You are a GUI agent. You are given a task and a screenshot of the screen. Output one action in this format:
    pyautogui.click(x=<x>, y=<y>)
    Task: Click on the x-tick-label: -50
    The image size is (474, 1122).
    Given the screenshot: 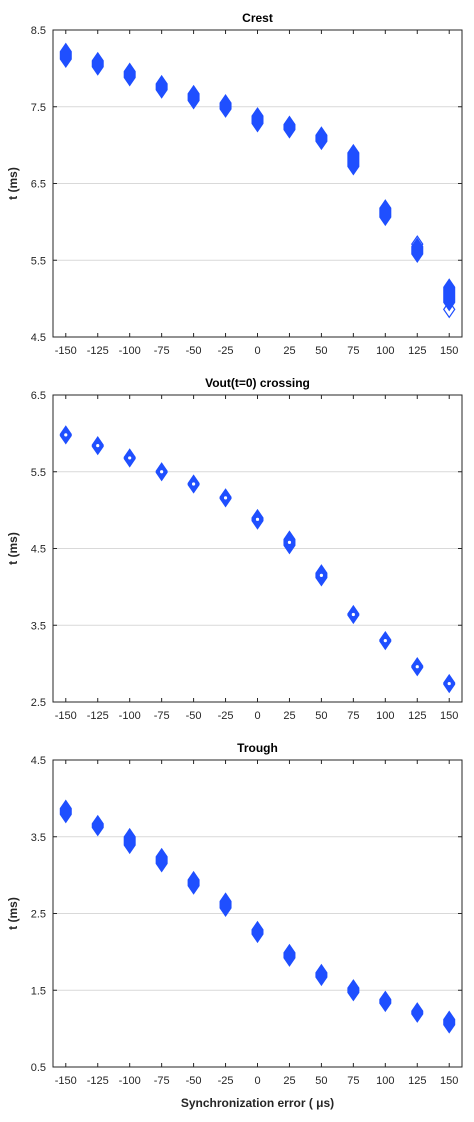 What is the action you would take?
    pyautogui.click(x=194, y=351)
    